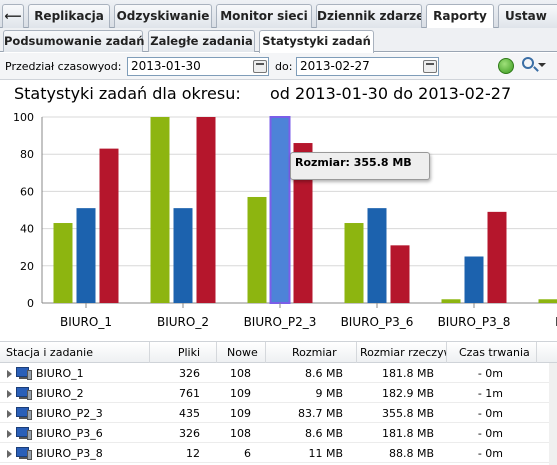 This screenshot has height=465, width=557. What do you see at coordinates (30, 303) in the screenshot?
I see `y-tick-label: 0` at bounding box center [30, 303].